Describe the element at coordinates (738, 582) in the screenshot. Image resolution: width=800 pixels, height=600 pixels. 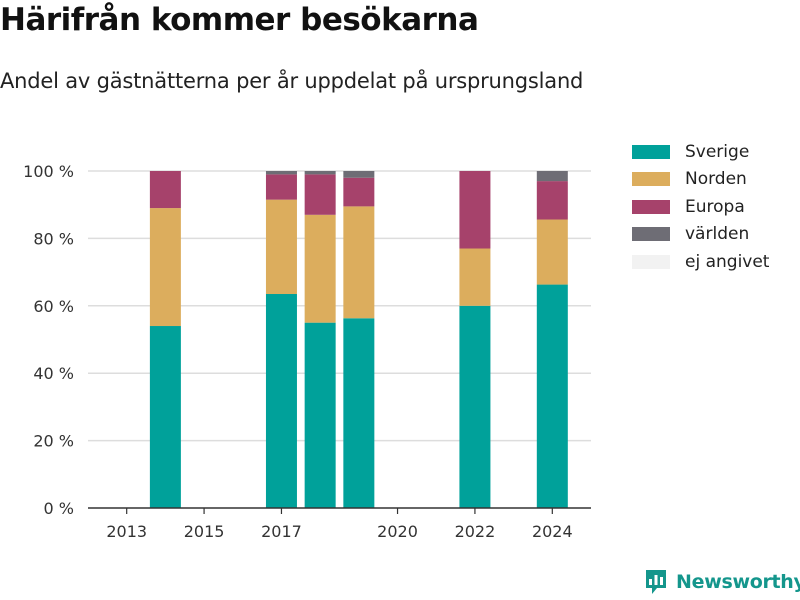
I see `brand-name: Newsworthy` at that location.